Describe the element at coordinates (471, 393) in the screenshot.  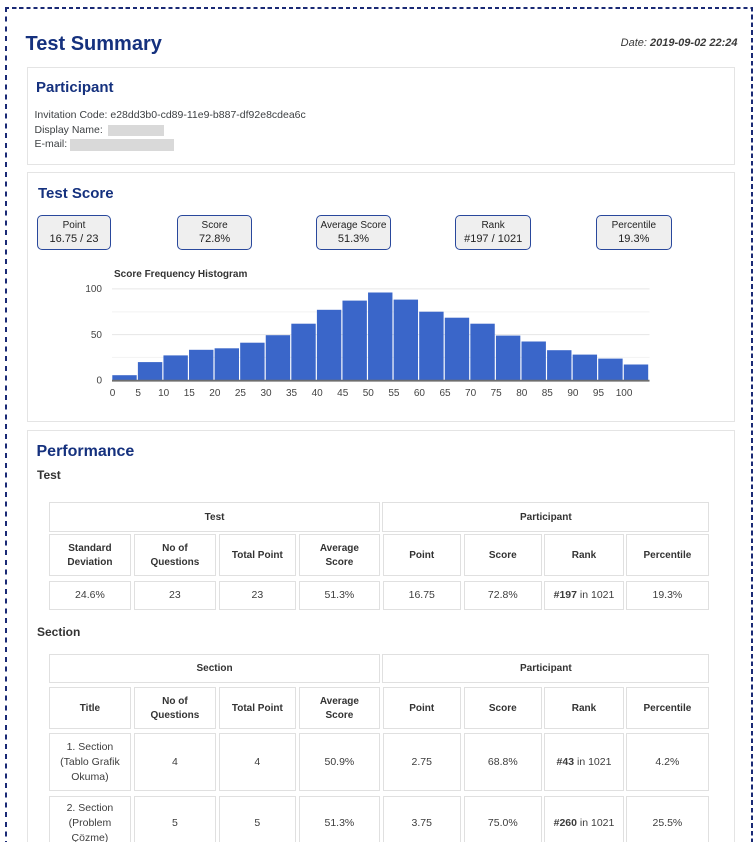
I see `svg-text: 70` at that location.